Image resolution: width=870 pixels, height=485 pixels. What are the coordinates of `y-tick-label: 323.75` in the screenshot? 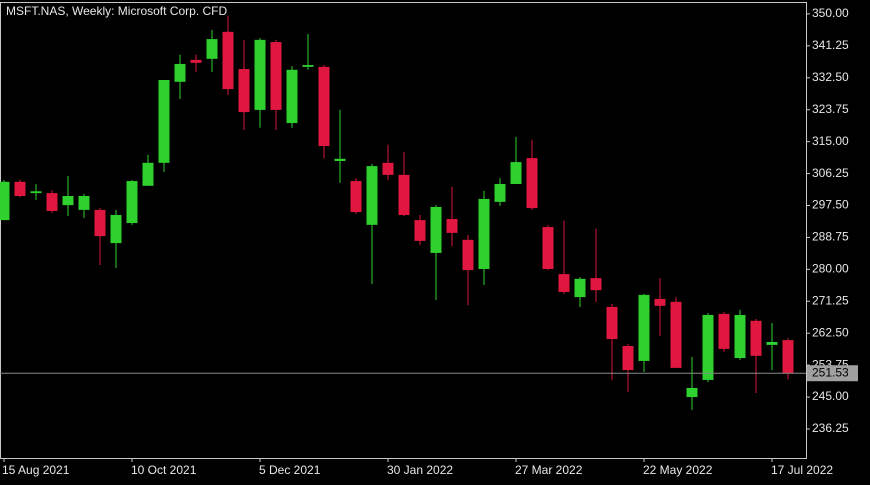 It's located at (830, 109).